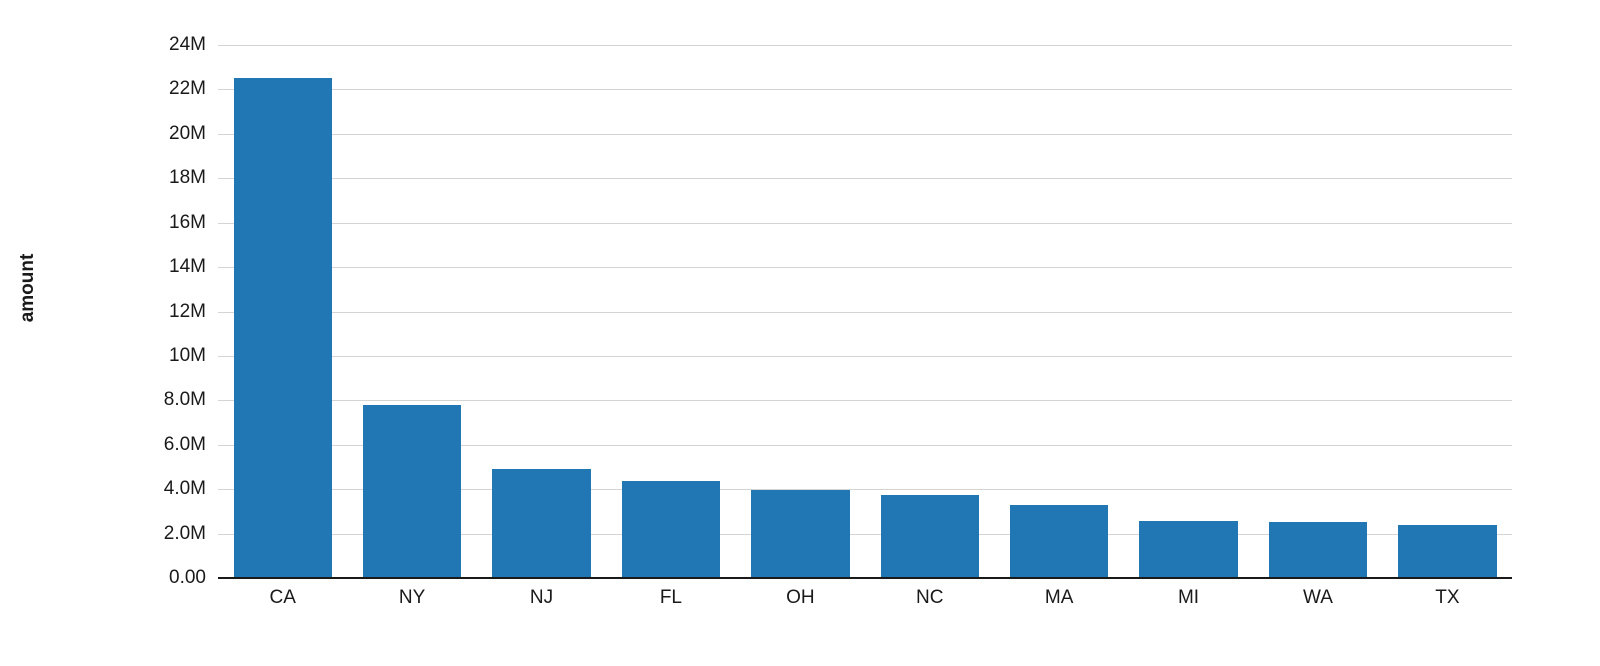 This screenshot has height=666, width=1600. I want to click on bar-ny, so click(412, 491).